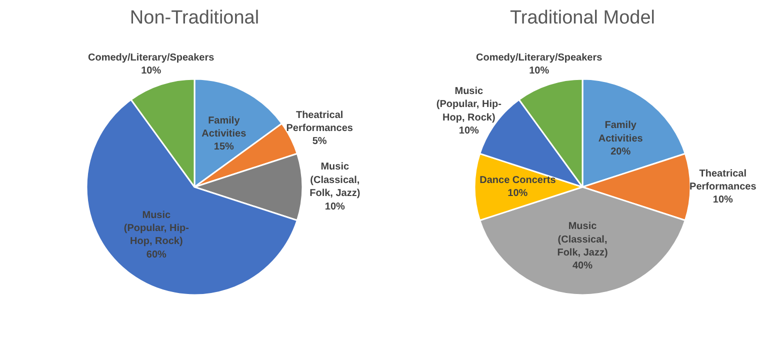 This screenshot has width=776, height=350. What do you see at coordinates (518, 180) in the screenshot?
I see `slice-label: Dance Concerts` at bounding box center [518, 180].